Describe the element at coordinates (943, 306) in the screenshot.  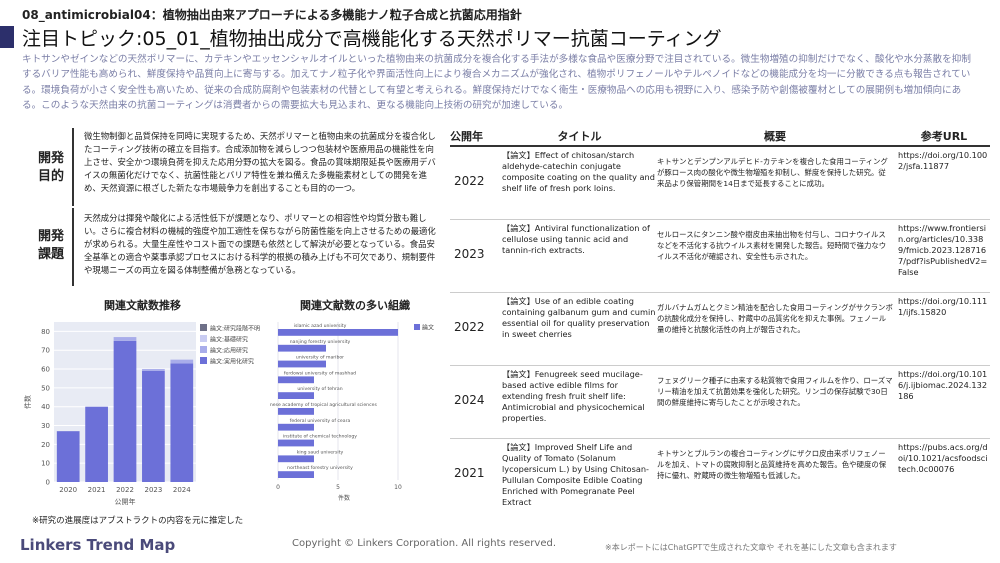
I see `url-cell: https://doi.org/10.1111/ijfs.15820` at that location.